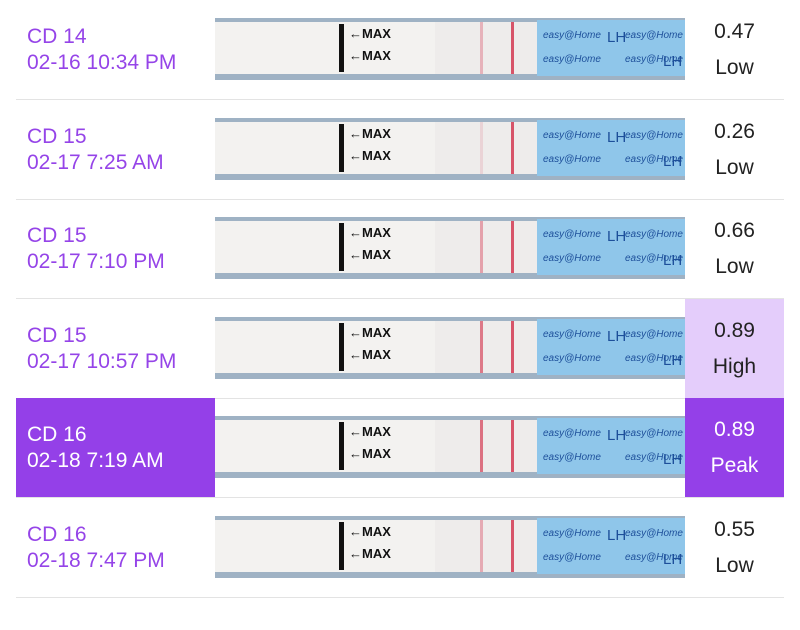  What do you see at coordinates (734, 49) in the screenshot?
I see `result-cell: 0.47 Low` at bounding box center [734, 49].